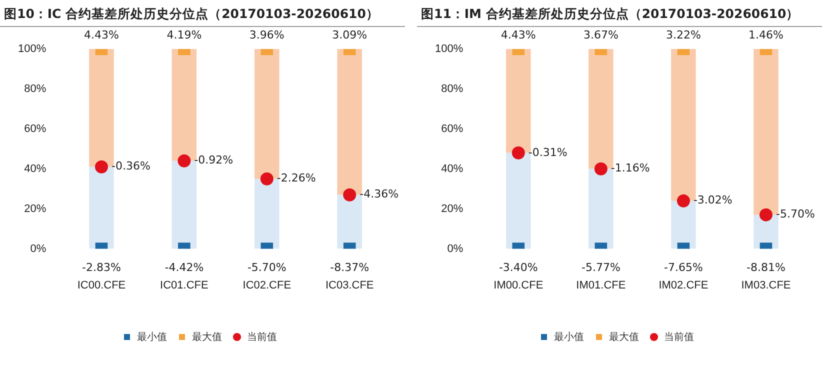 The width and height of the screenshot is (822, 389). Describe the element at coordinates (619, 15) in the screenshot. I see `chart-title: 图11：IM 合约基差所处历史分位点（20170103-20260610）` at that location.